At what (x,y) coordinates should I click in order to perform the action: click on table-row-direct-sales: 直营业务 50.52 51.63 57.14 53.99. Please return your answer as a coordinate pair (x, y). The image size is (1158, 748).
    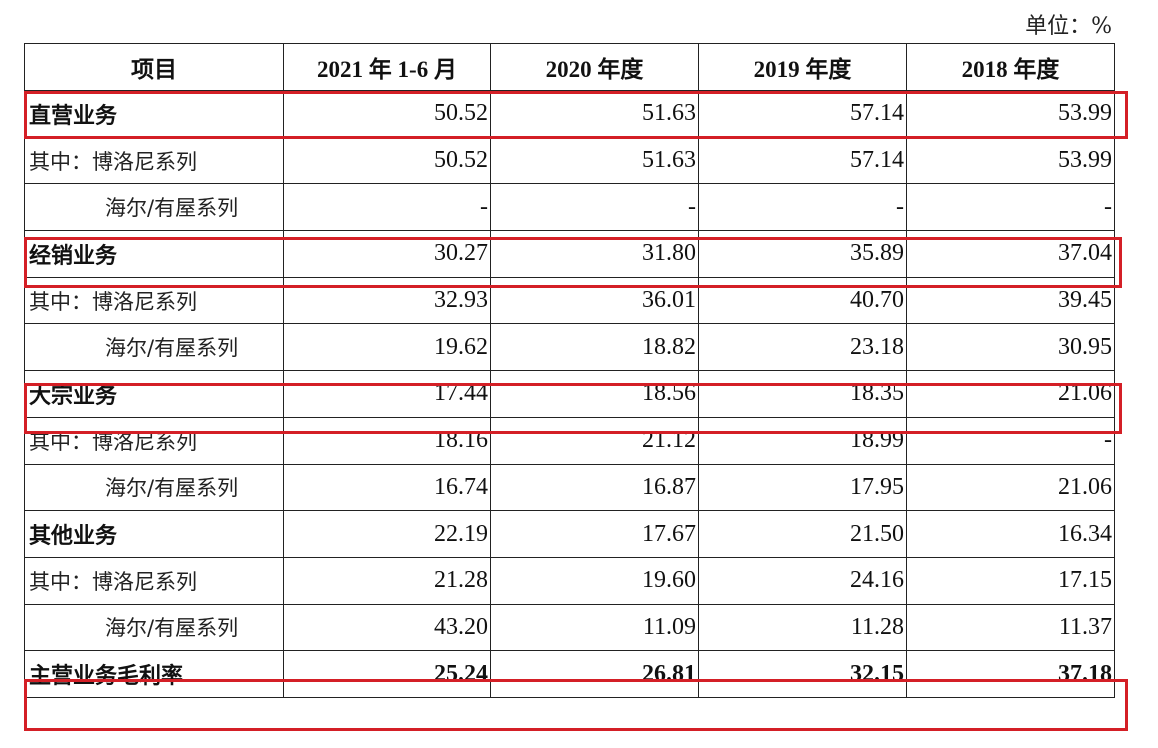
    Looking at the image, I should click on (569, 114).